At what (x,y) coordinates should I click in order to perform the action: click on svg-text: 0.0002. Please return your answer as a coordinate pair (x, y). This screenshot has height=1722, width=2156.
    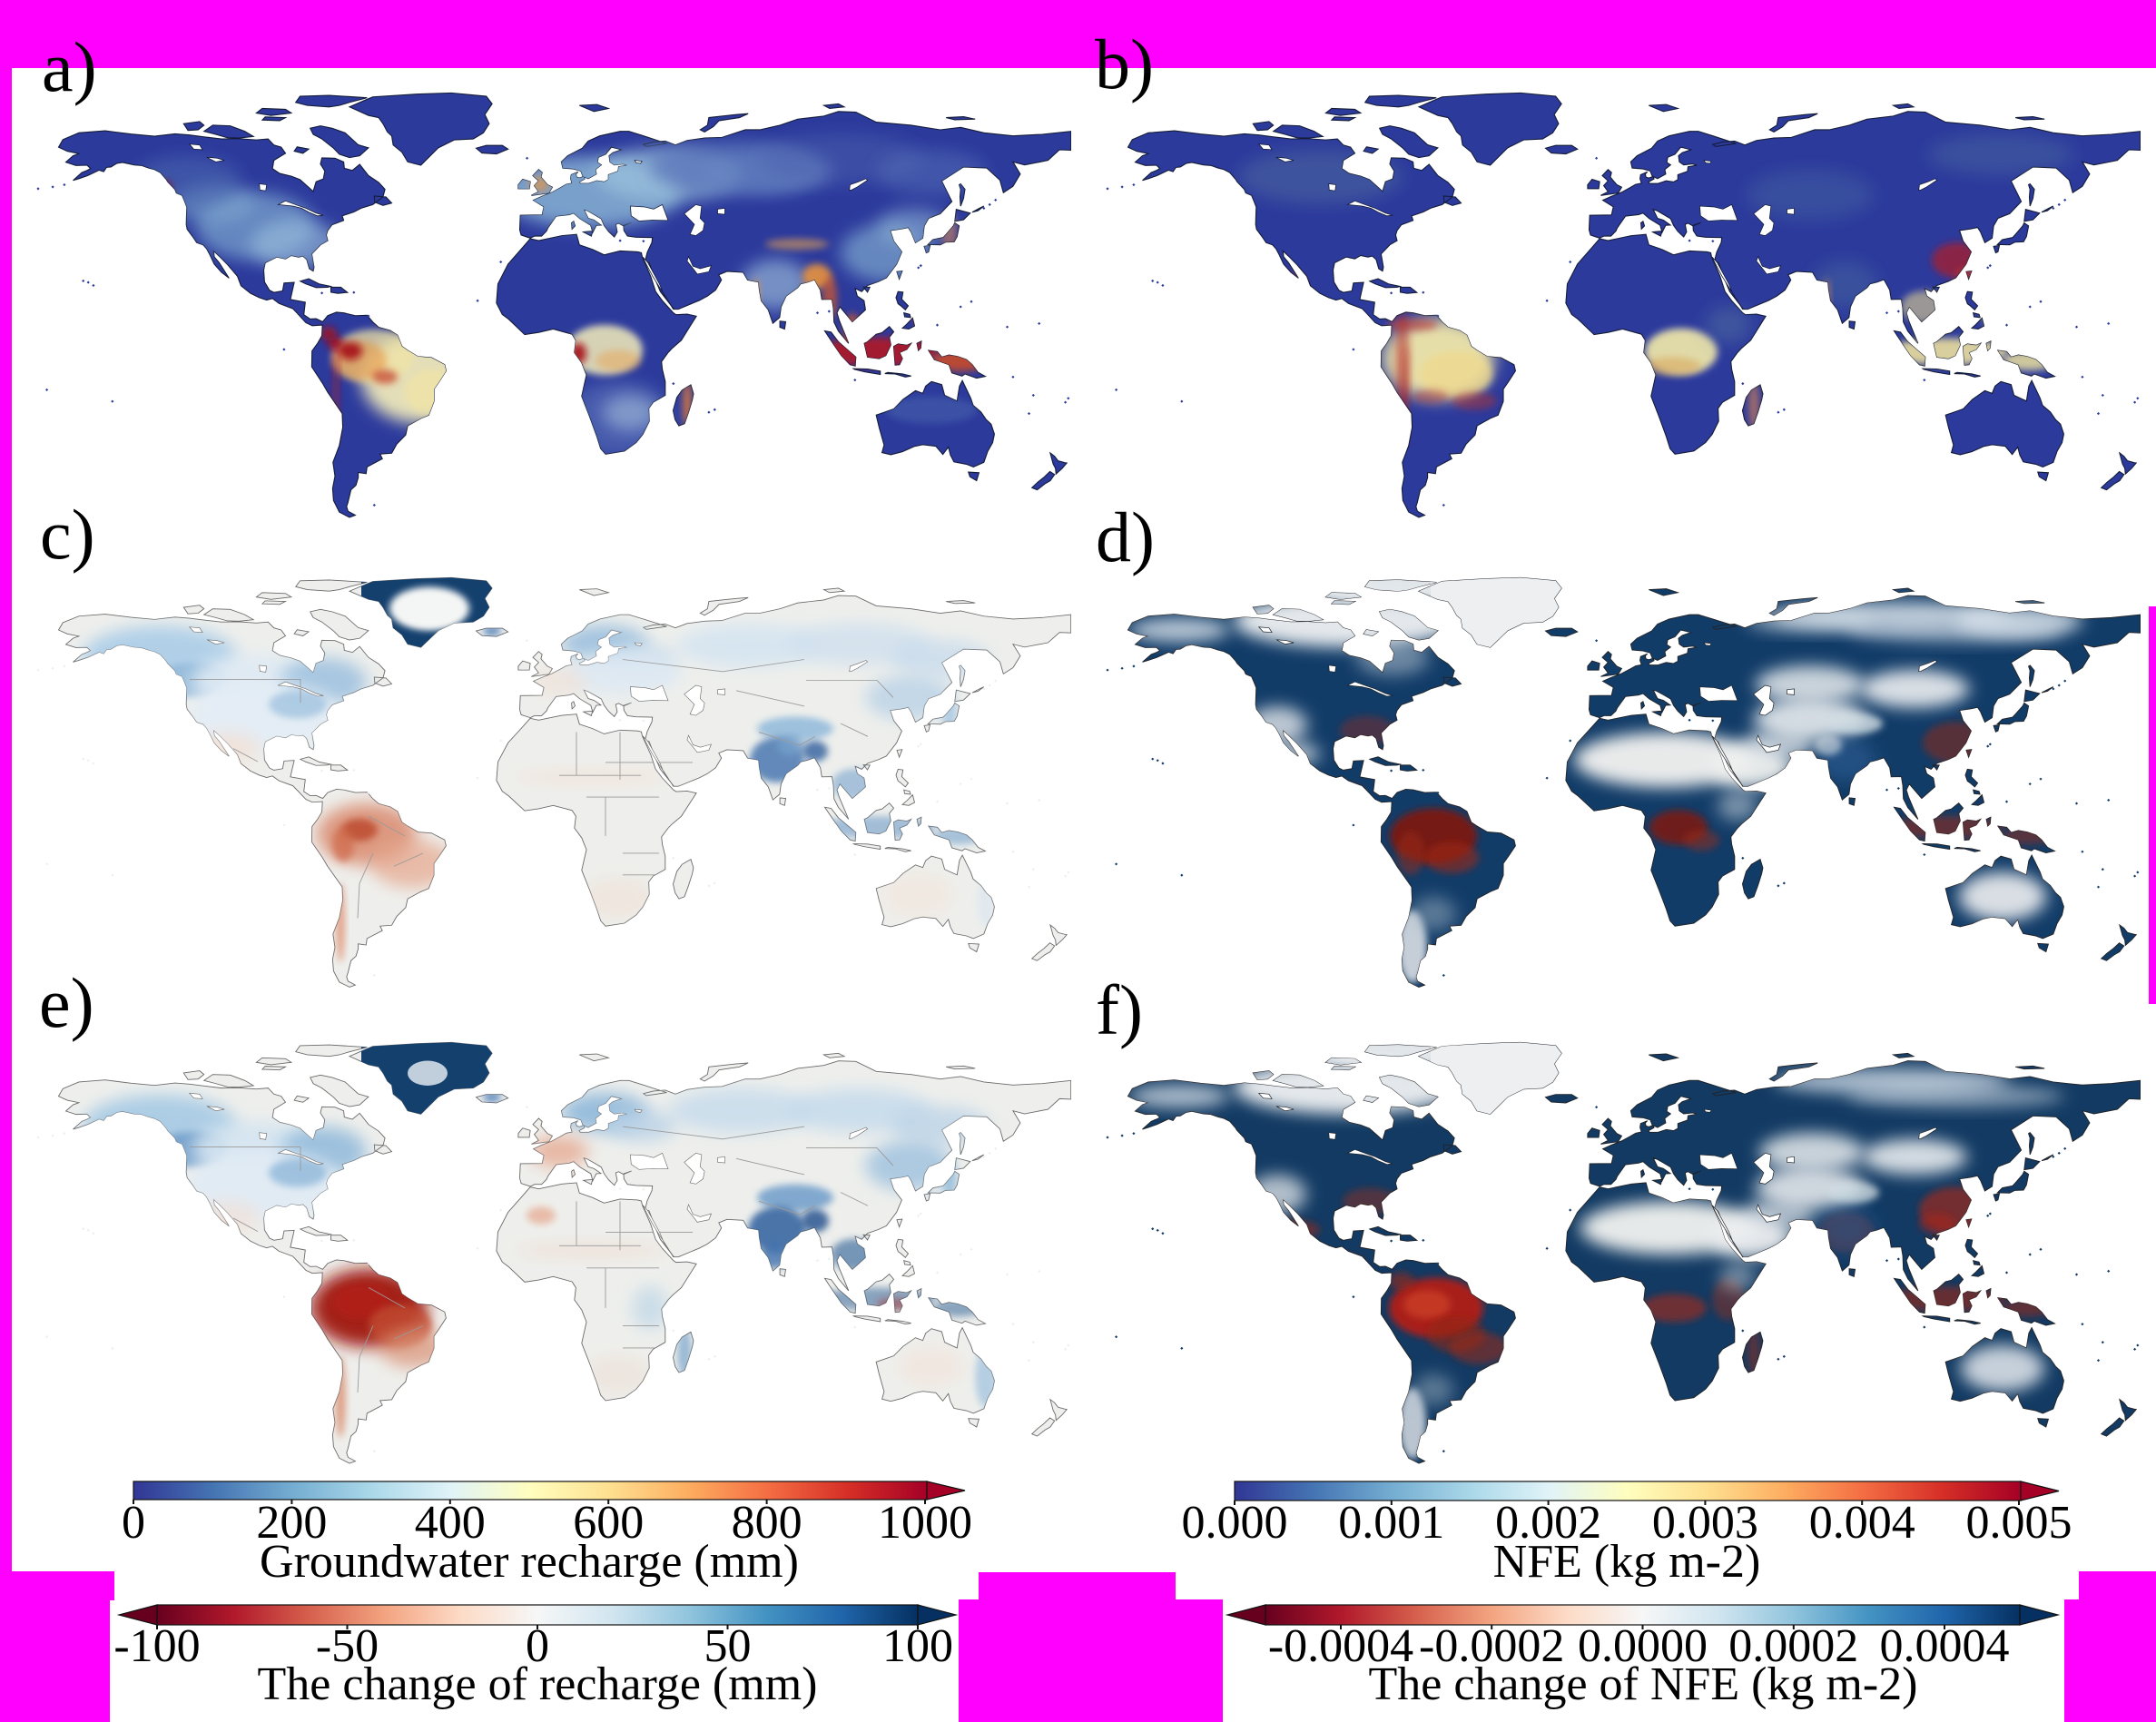
    Looking at the image, I should click on (1793, 1646).